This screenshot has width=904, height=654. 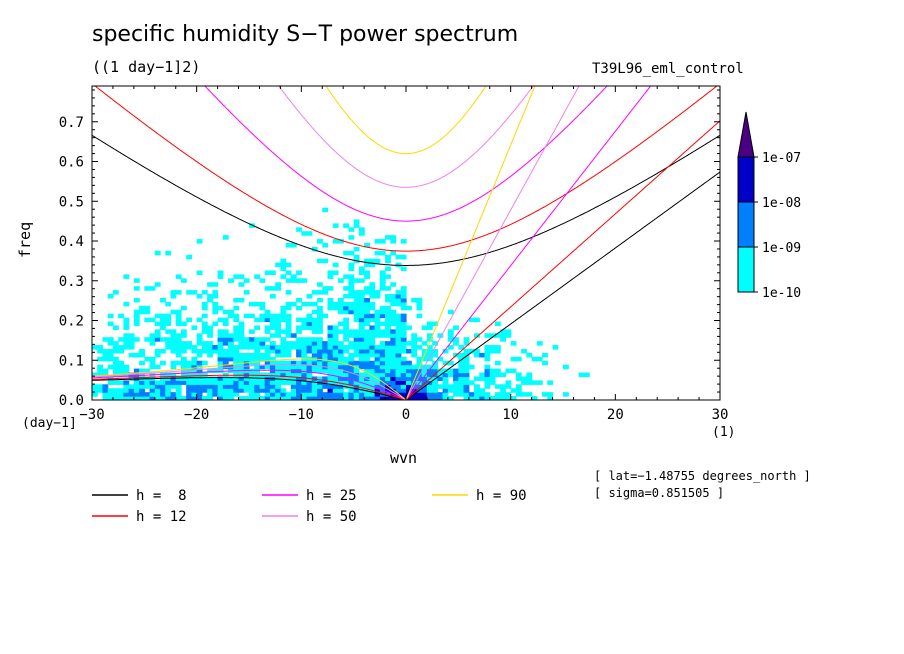 I want to click on x-tick-label: 20, so click(x=615, y=415).